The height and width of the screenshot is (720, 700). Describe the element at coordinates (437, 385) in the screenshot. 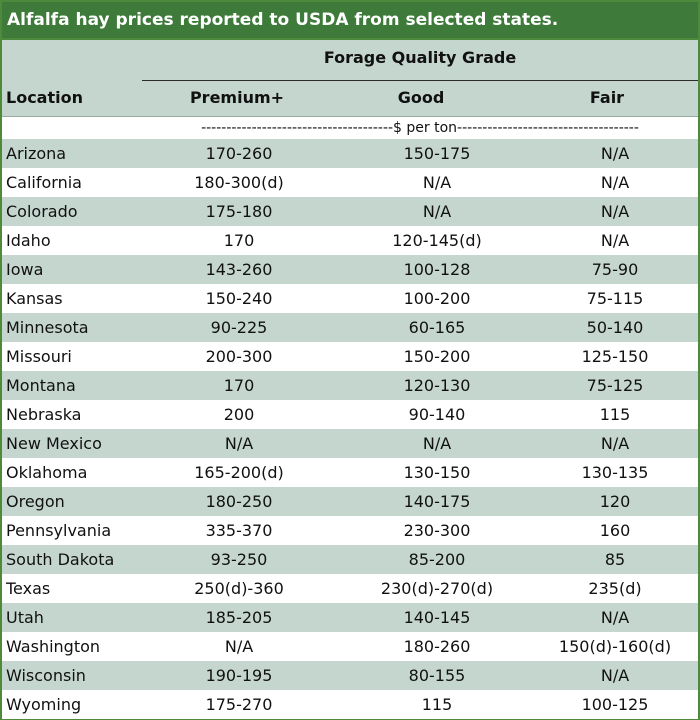

I see `good-cell: 120-130` at that location.